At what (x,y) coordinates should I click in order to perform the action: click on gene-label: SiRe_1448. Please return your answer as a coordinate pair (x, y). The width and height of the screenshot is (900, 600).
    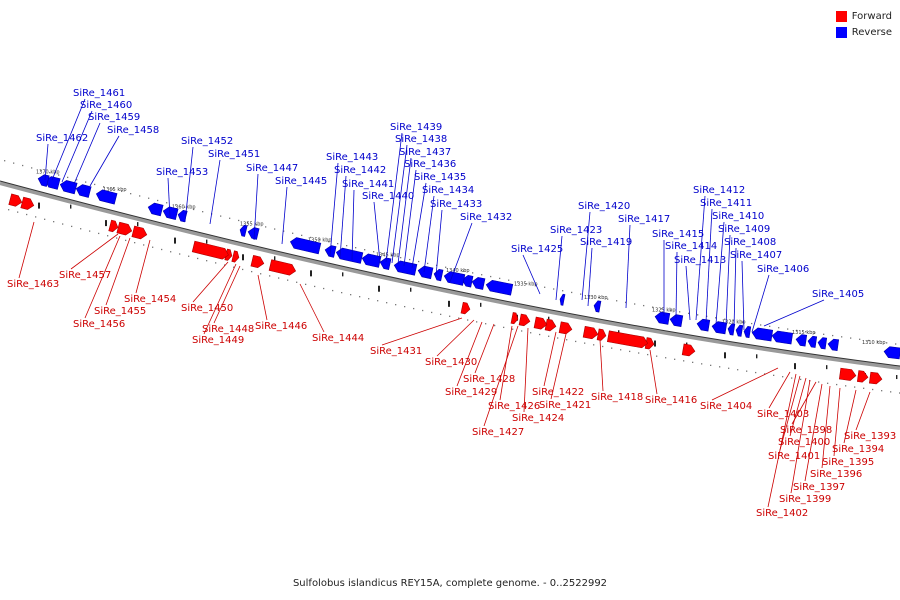
    Looking at the image, I should click on (228, 329).